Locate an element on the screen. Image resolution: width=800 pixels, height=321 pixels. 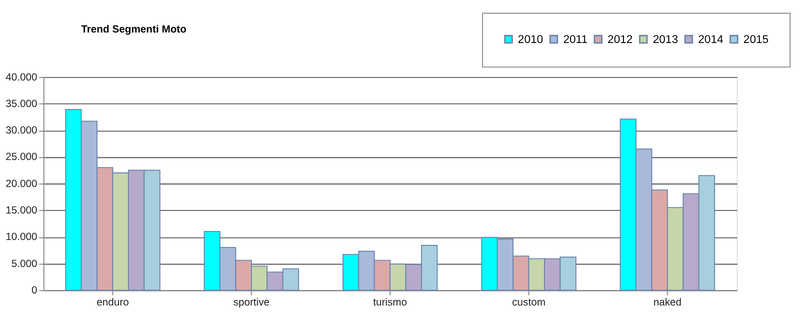
x-tick-label: turismo is located at coordinates (390, 303).